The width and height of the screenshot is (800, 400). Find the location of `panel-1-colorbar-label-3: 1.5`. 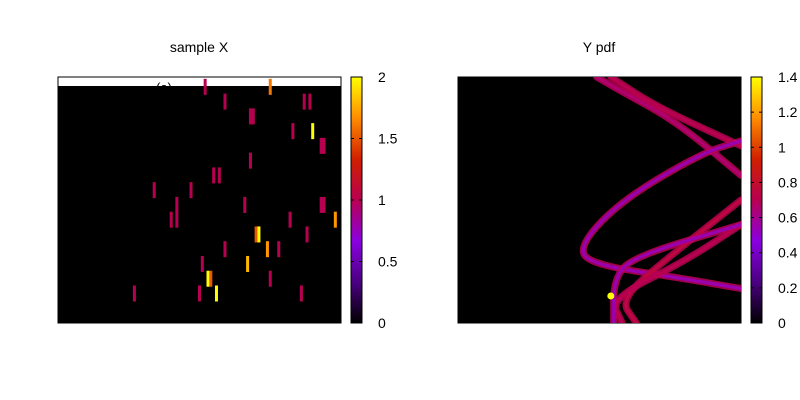

panel-1-colorbar-label-3: 1.5 is located at coordinates (388, 139).